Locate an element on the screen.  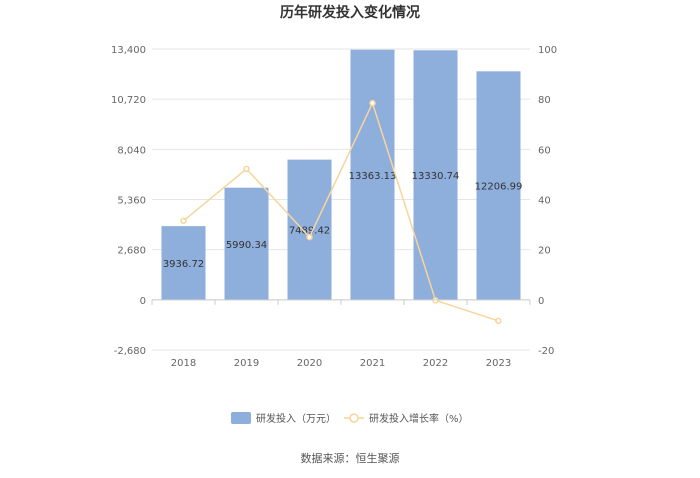
x-tick-label: 2018 is located at coordinates (183, 363).